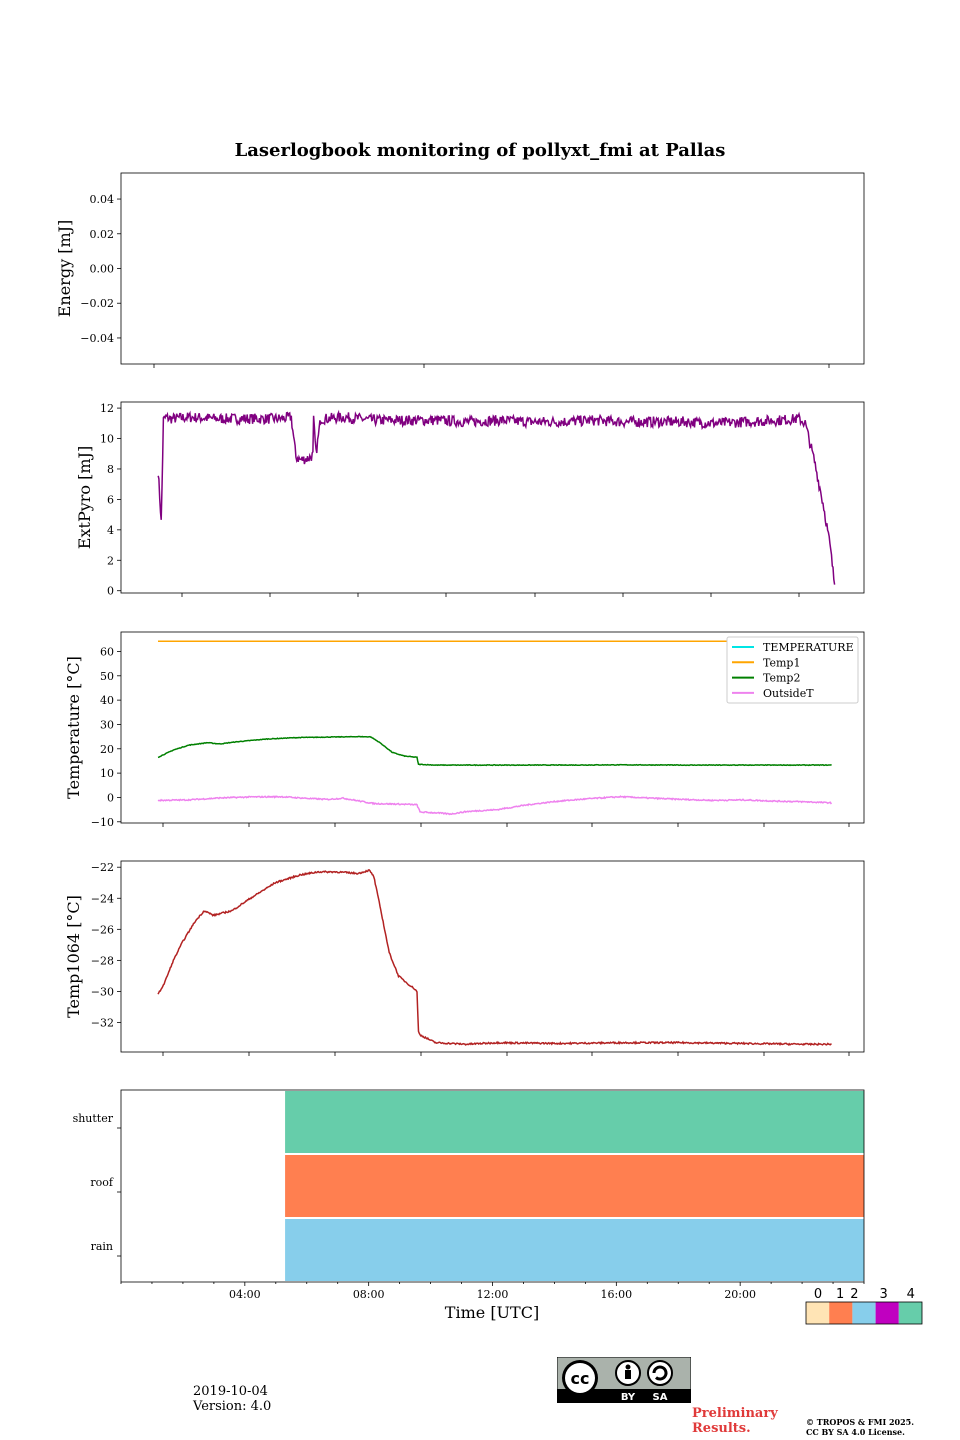 Image resolution: width=960 pixels, height=1440 pixels. What do you see at coordinates (492, 1312) in the screenshot?
I see `xlabel-status: Time [UTC]` at bounding box center [492, 1312].